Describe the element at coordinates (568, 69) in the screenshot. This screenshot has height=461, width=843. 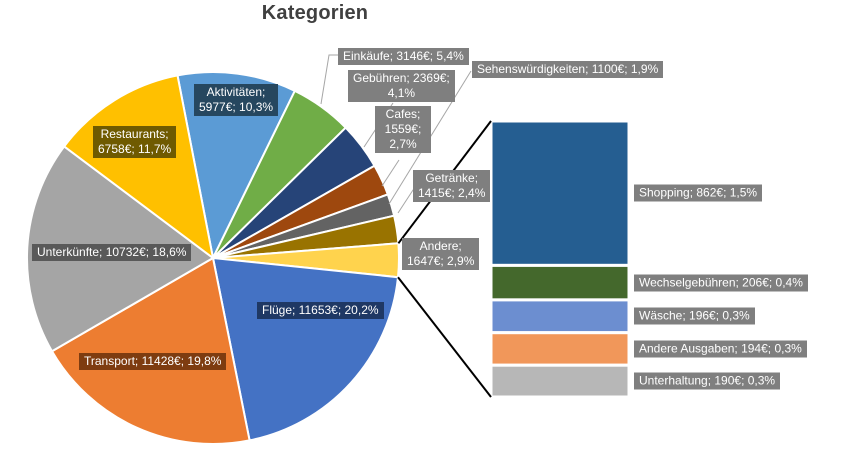
I see `pie-label-sehenswuerdigkeiten: Sehenswürdigkeiten; 1100€; 1,9%` at that location.